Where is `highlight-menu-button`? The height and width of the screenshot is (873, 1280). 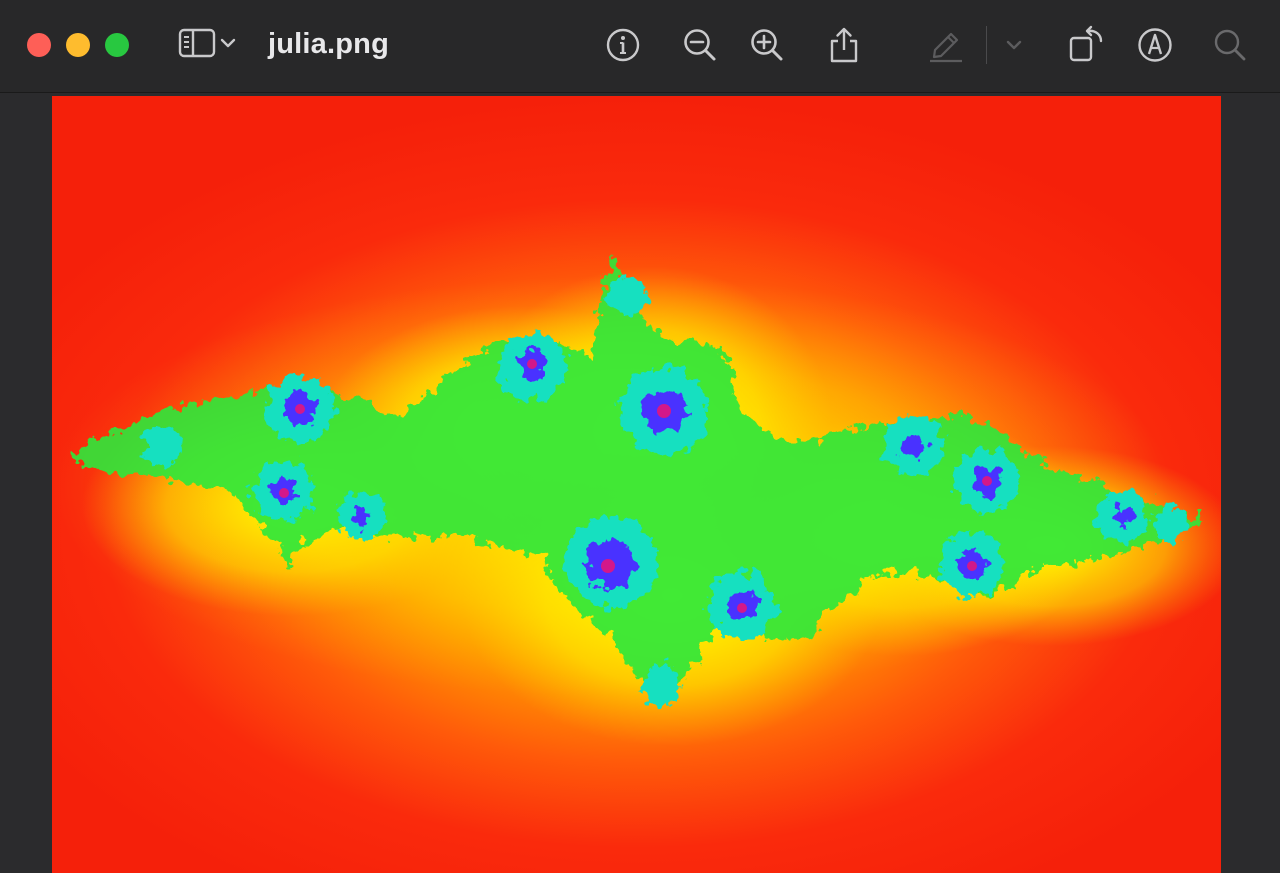 highlight-menu-button is located at coordinates (1014, 45).